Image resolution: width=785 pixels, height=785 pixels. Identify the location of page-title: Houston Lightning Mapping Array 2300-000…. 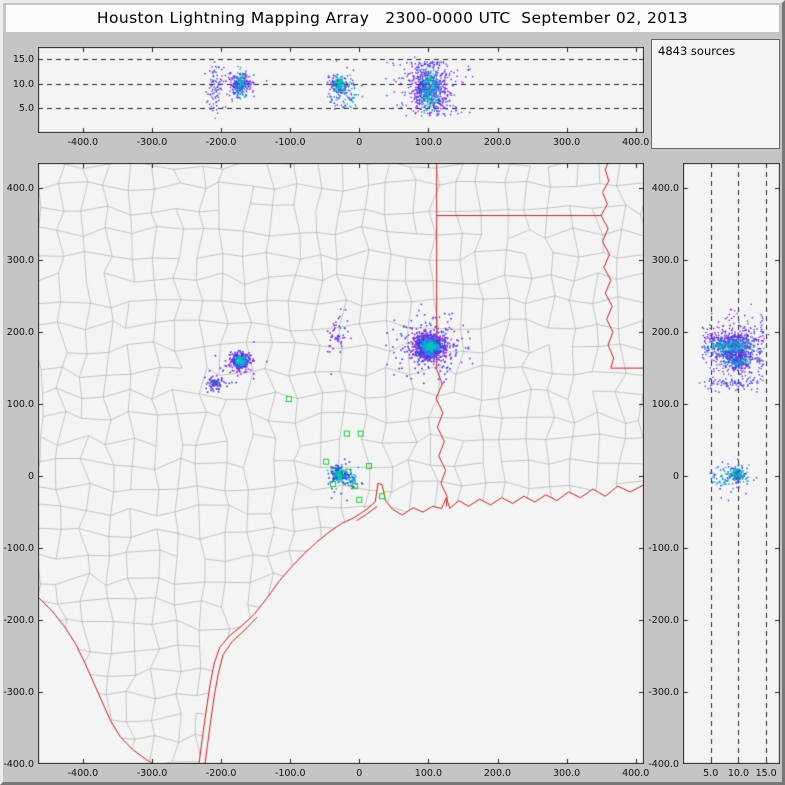
(392, 18).